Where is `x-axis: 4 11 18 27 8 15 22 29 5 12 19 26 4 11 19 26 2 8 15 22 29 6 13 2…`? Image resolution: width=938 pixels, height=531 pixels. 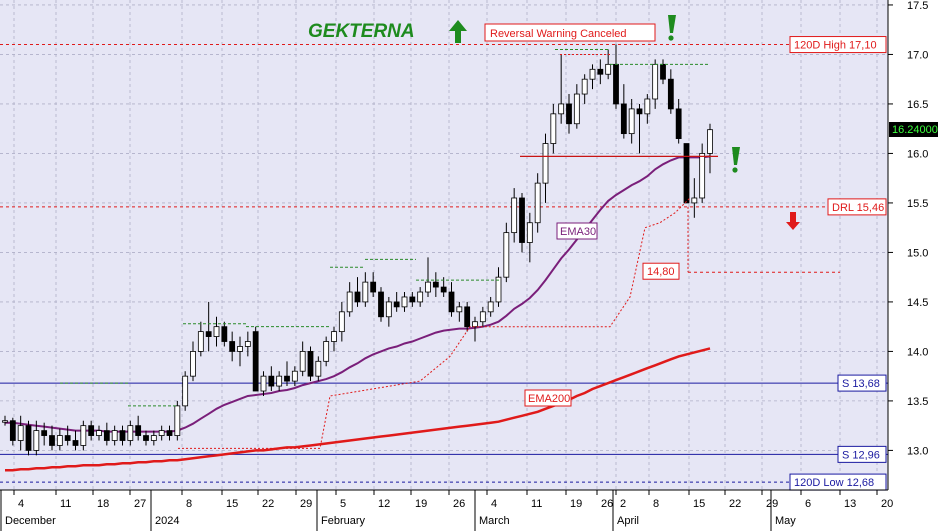 x-axis: 4 11 18 27 8 15 22 29 5 12 19 26 4 11 19 26 2 8 15 22 29 6 13 2… is located at coordinates (446, 510).